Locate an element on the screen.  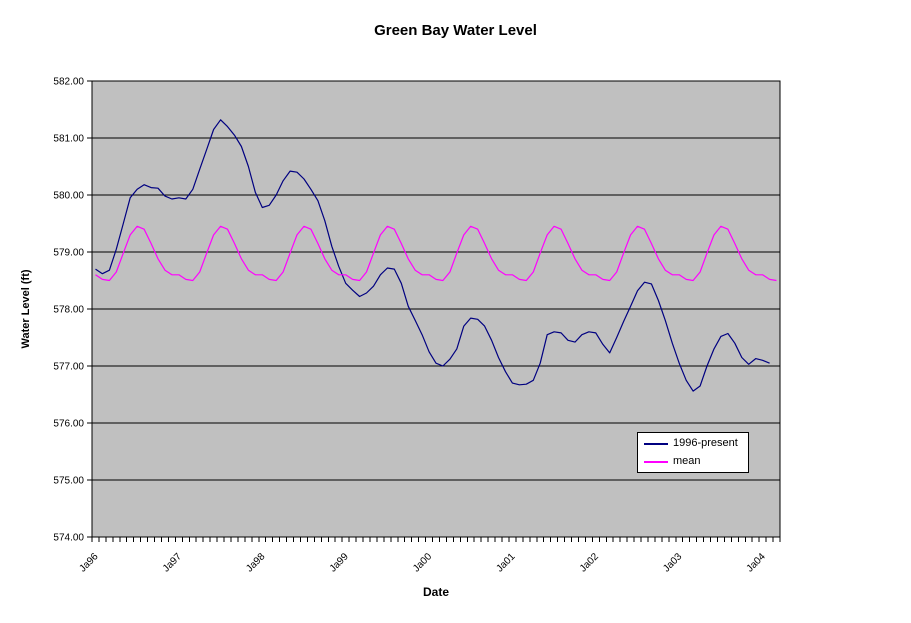
legend-item-1996-present: 1996-present is located at coordinates (696, 443).